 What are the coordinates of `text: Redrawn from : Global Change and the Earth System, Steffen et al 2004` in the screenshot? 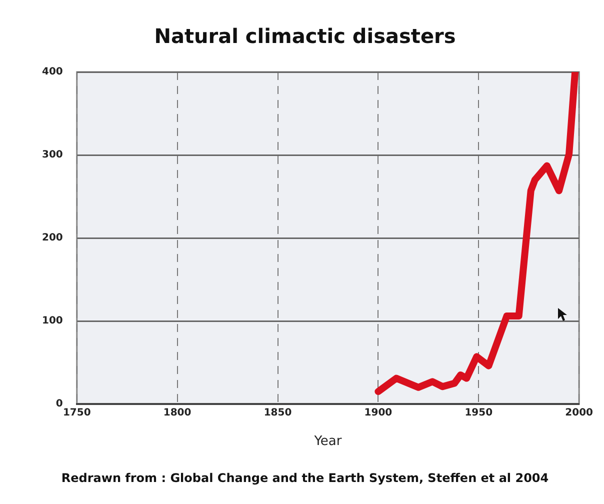 It's located at (305, 477).